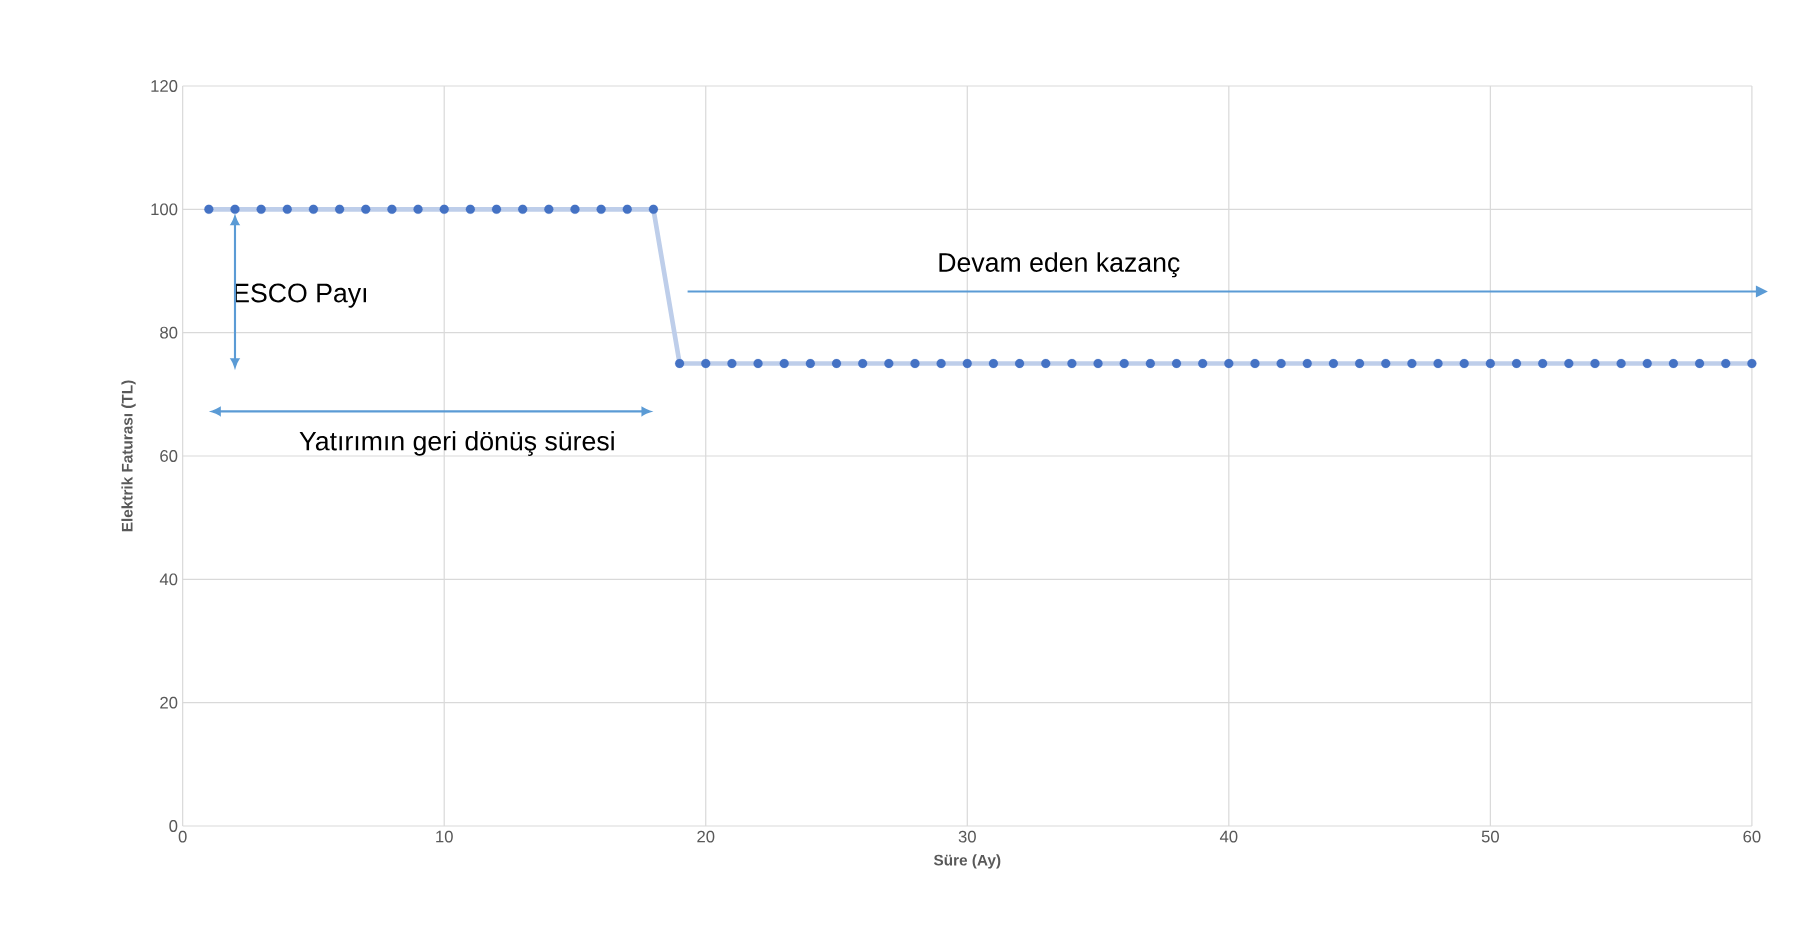 The height and width of the screenshot is (934, 1819). What do you see at coordinates (169, 456) in the screenshot?
I see `y-tick-label: 60` at bounding box center [169, 456].